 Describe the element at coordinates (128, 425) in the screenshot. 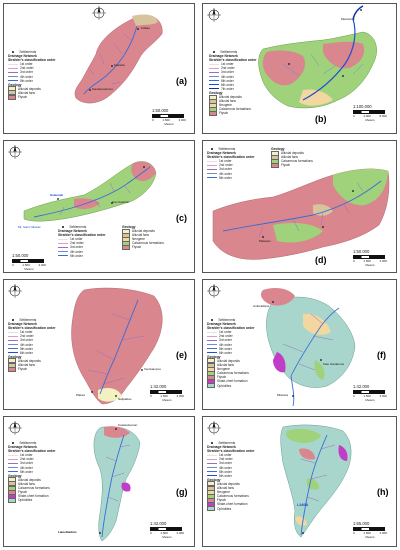

I see `settlement-label: Kostandounan` at that location.